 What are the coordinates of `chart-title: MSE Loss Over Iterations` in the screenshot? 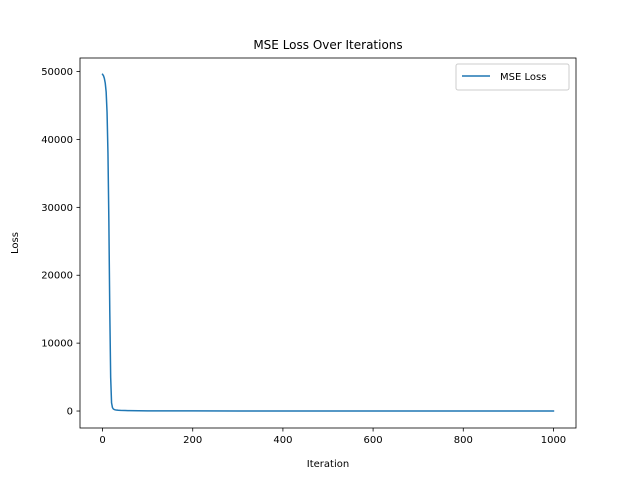 It's located at (327, 45).